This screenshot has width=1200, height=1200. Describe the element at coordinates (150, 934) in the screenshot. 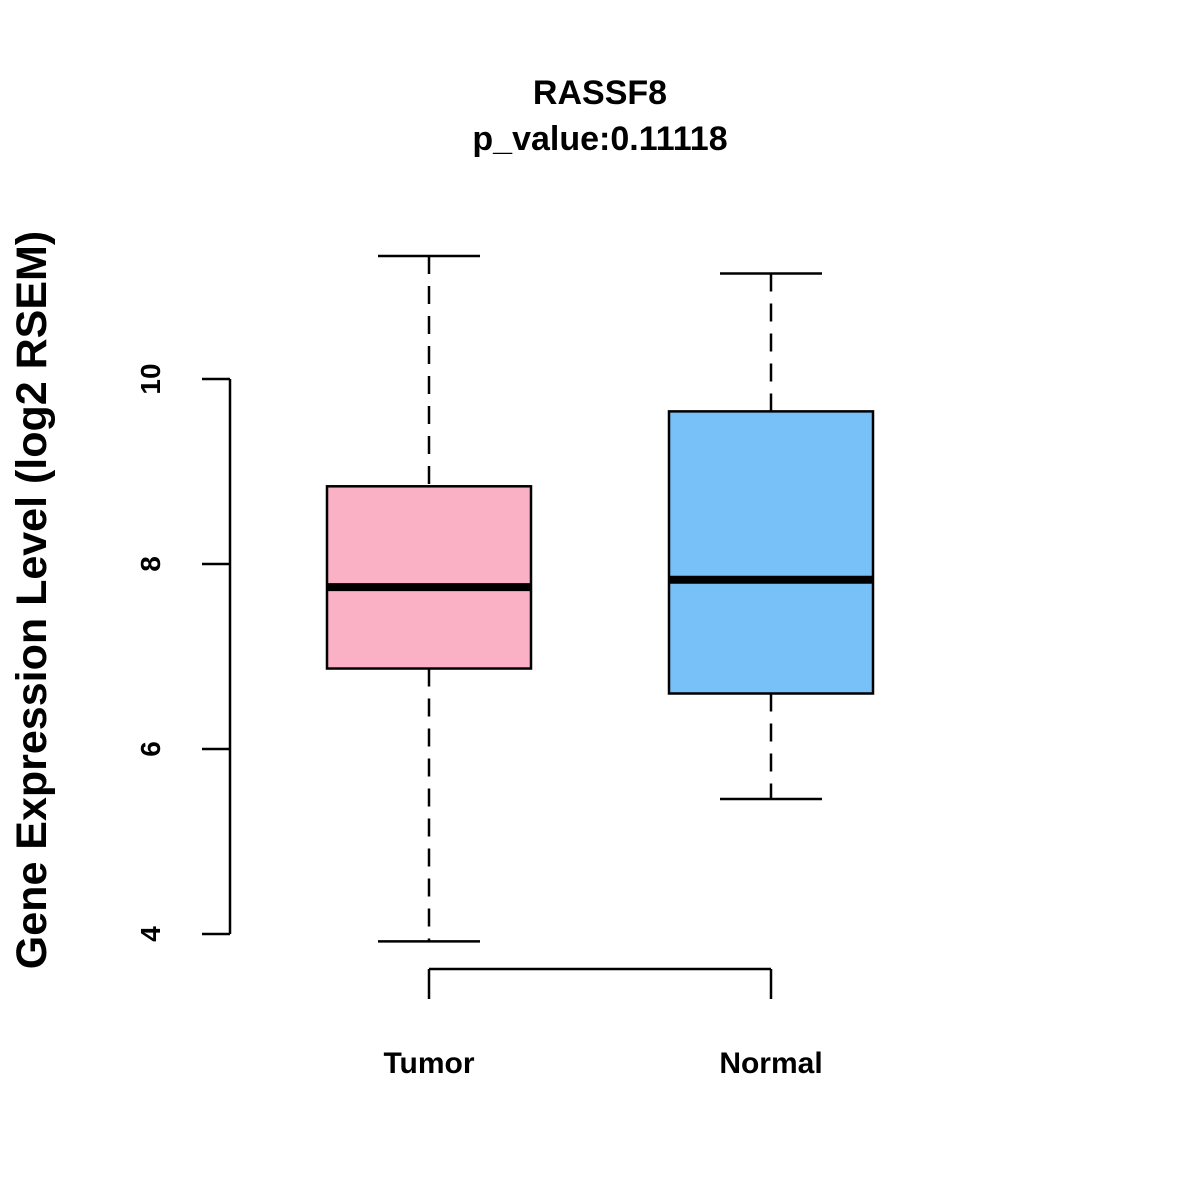

I see `y-tick-label: 4` at that location.